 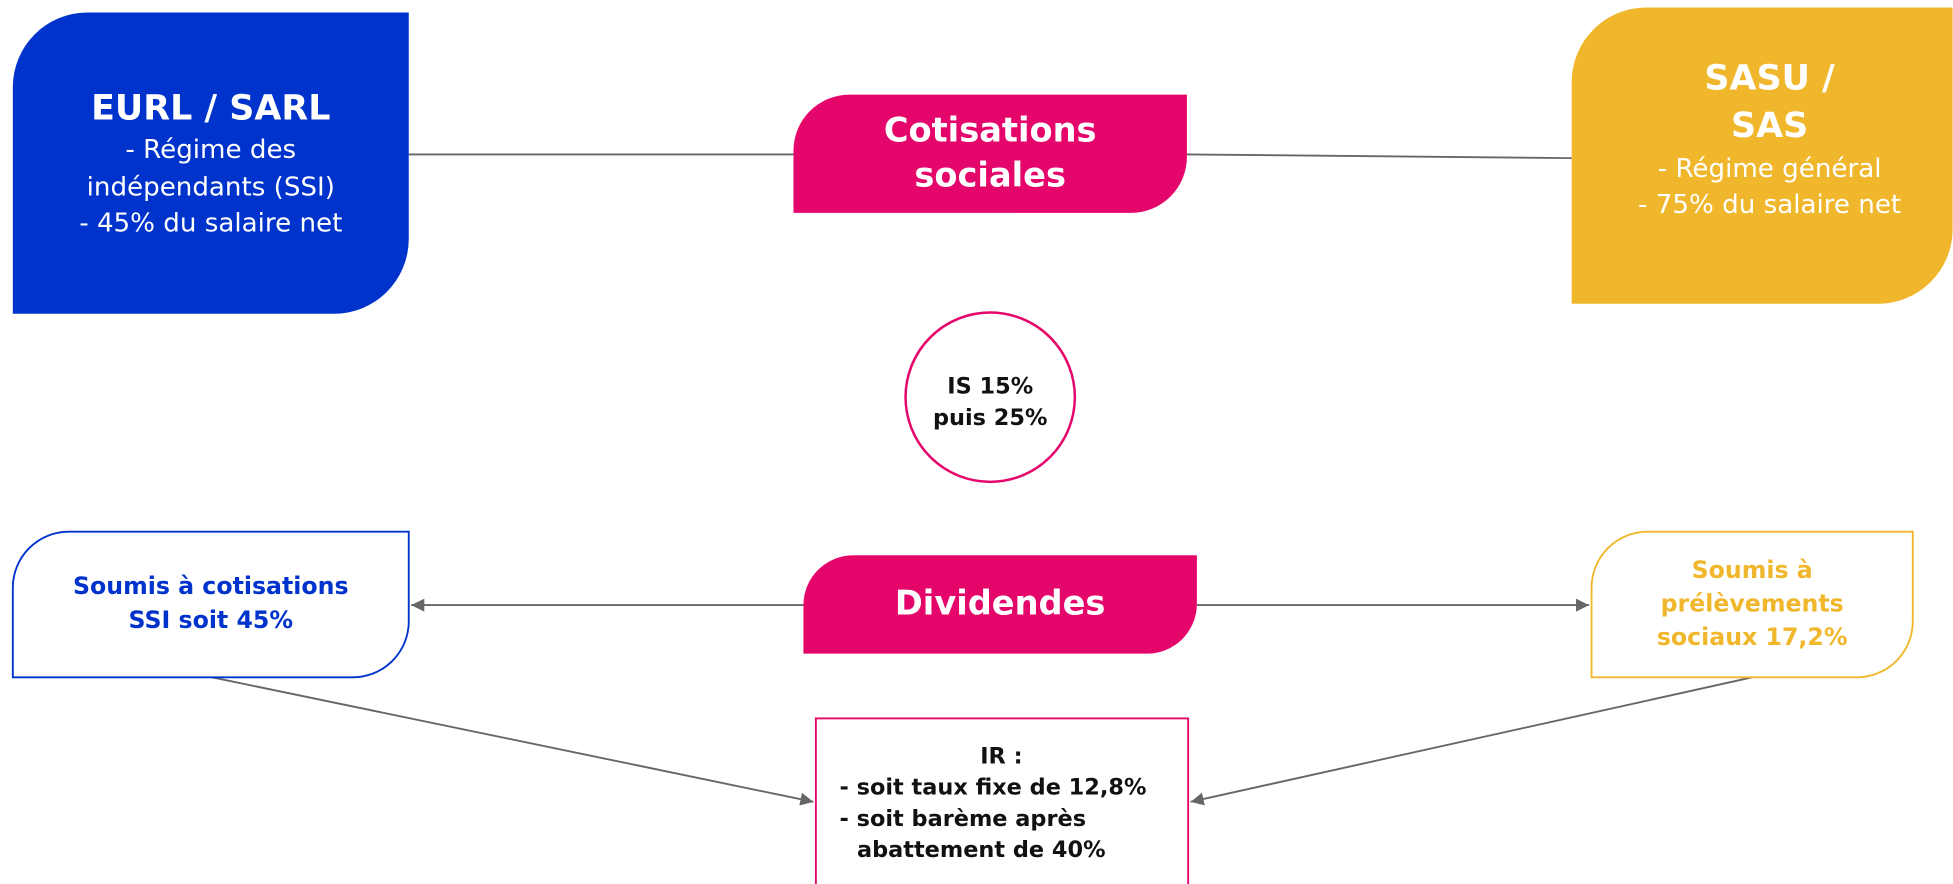 I want to click on node-line: abattement de 40%, so click(x=981, y=850).